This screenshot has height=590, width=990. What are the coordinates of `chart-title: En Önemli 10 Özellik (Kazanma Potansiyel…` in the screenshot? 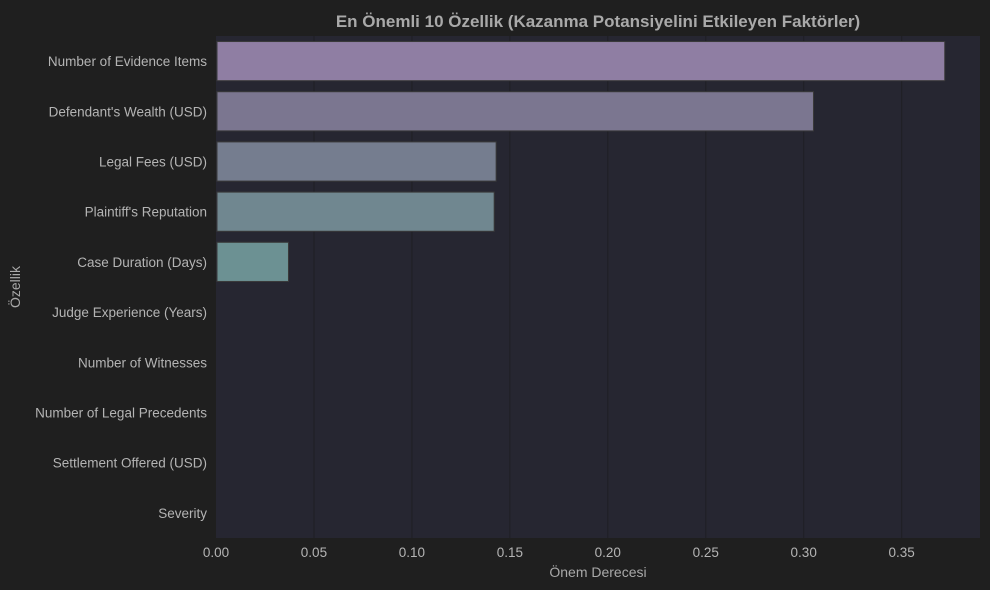 It's located at (598, 21).